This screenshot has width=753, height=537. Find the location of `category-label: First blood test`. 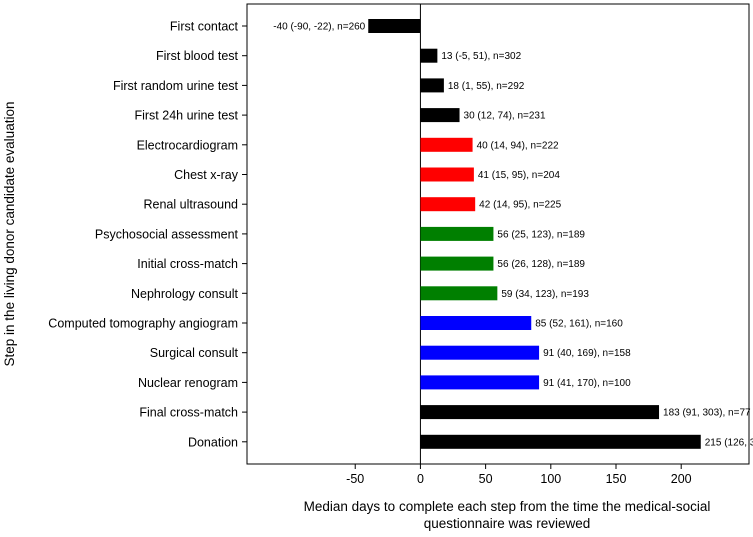

category-label: First blood test is located at coordinates (197, 56).